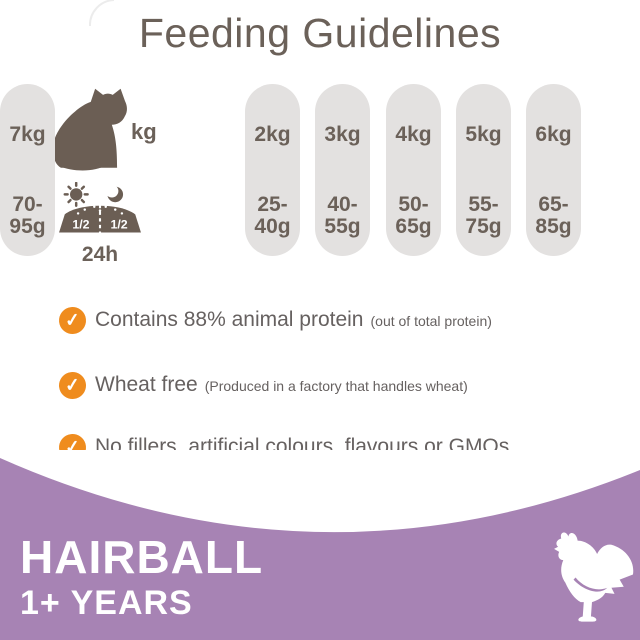 This screenshot has height=640, width=640. I want to click on weight-unit-label: kg, so click(144, 131).